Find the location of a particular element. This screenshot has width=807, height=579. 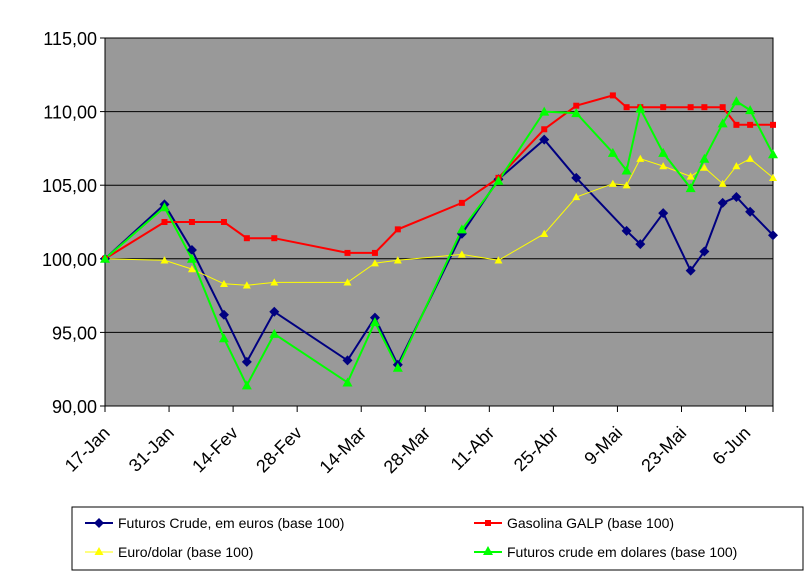

y-tick-label: 100,00 is located at coordinates (69, 260).